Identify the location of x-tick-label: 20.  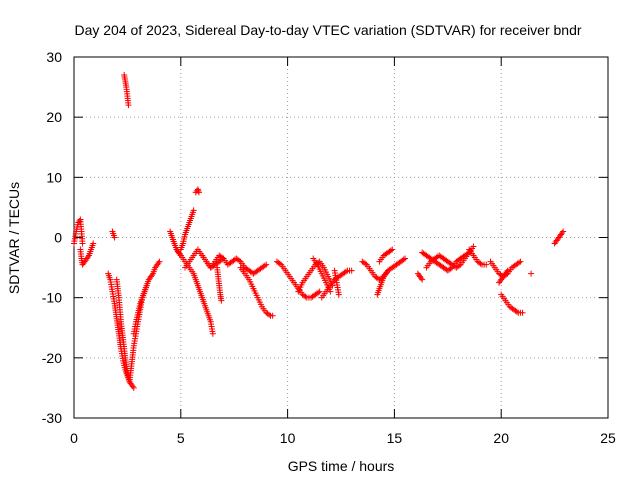
(501, 438).